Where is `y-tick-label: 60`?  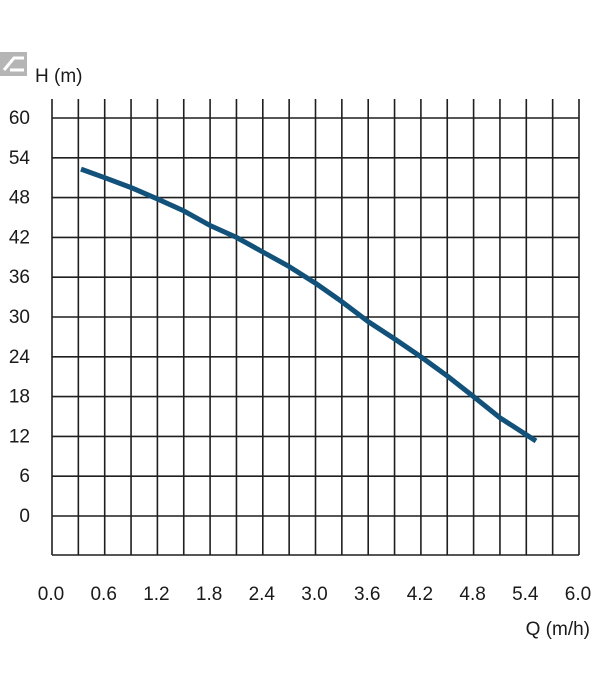
y-tick-label: 60 is located at coordinates (19, 118).